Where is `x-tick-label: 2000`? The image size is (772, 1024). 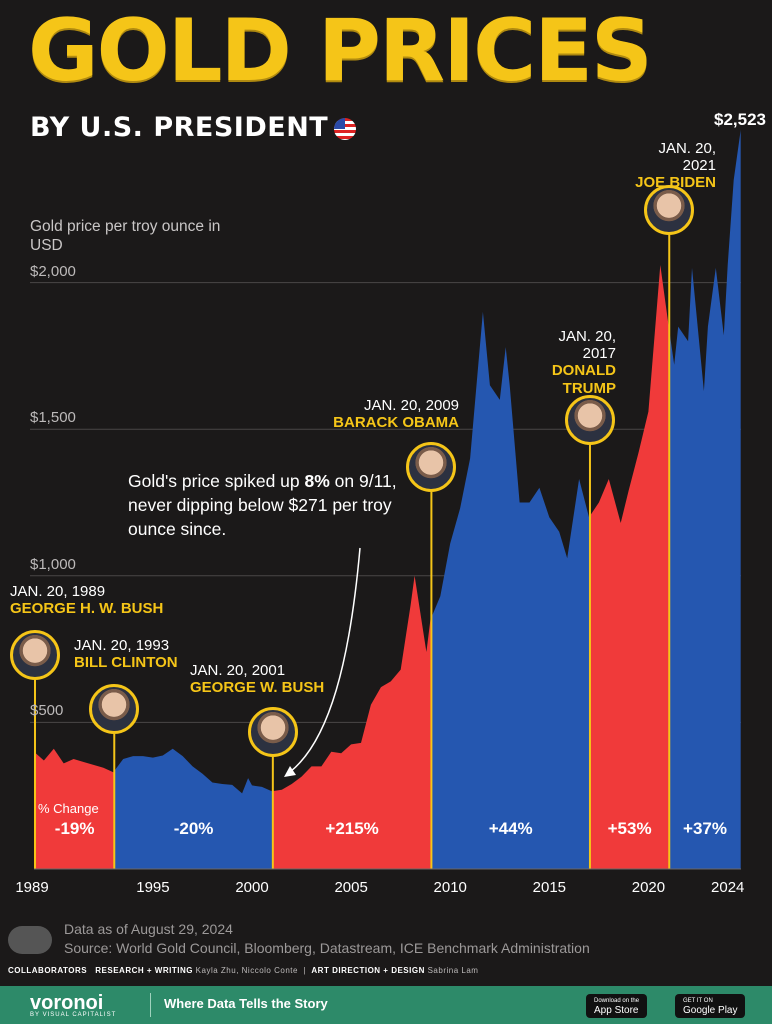
x-tick-label: 2000 is located at coordinates (252, 887).